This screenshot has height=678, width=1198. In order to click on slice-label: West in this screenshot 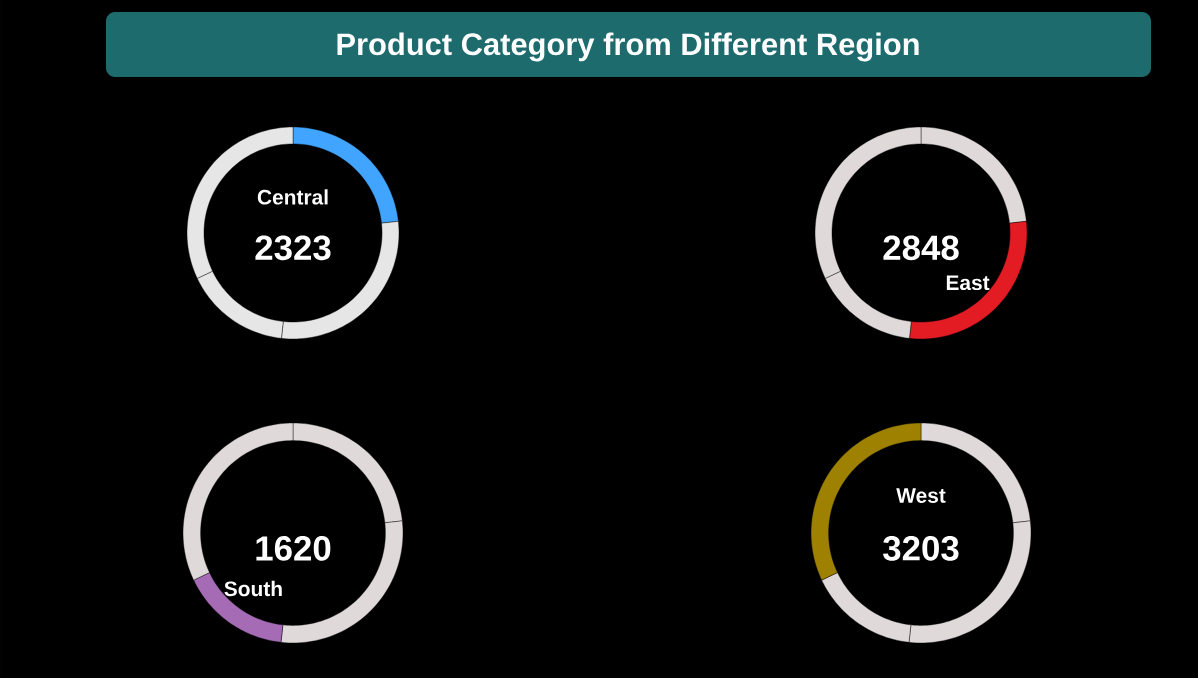, I will do `click(921, 495)`.